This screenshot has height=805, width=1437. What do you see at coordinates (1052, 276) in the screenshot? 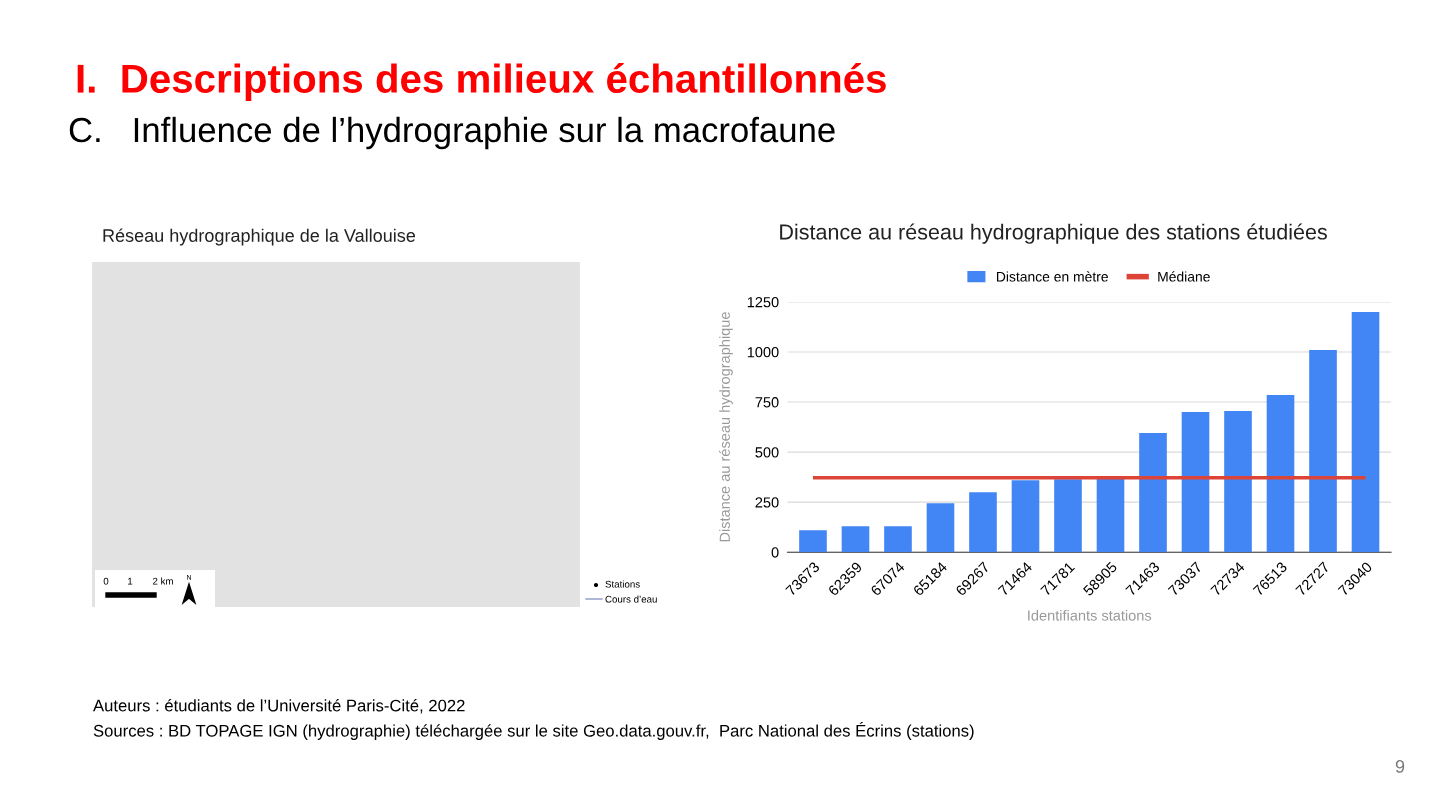
I see `legend-label: Distance en mètre` at bounding box center [1052, 276].